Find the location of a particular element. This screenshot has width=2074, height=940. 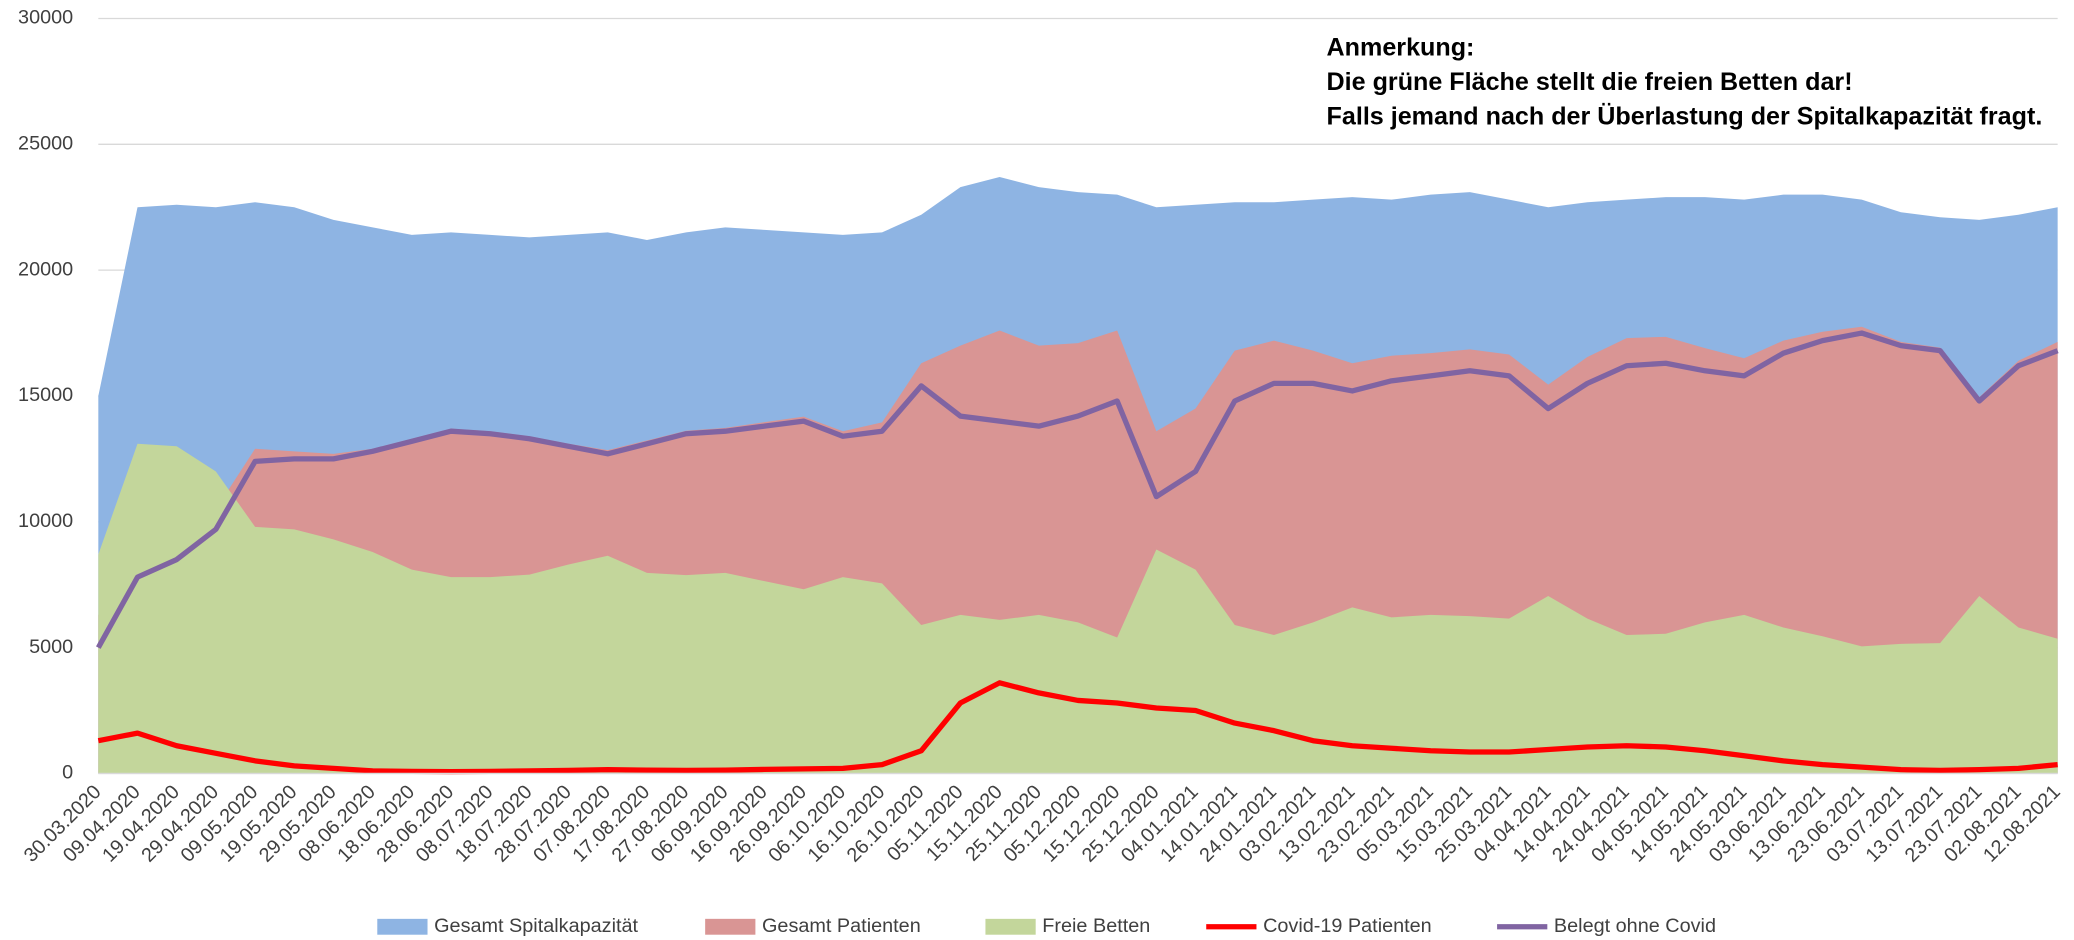

legend-label: Gesamt Spitalkapazität is located at coordinates (536, 926).